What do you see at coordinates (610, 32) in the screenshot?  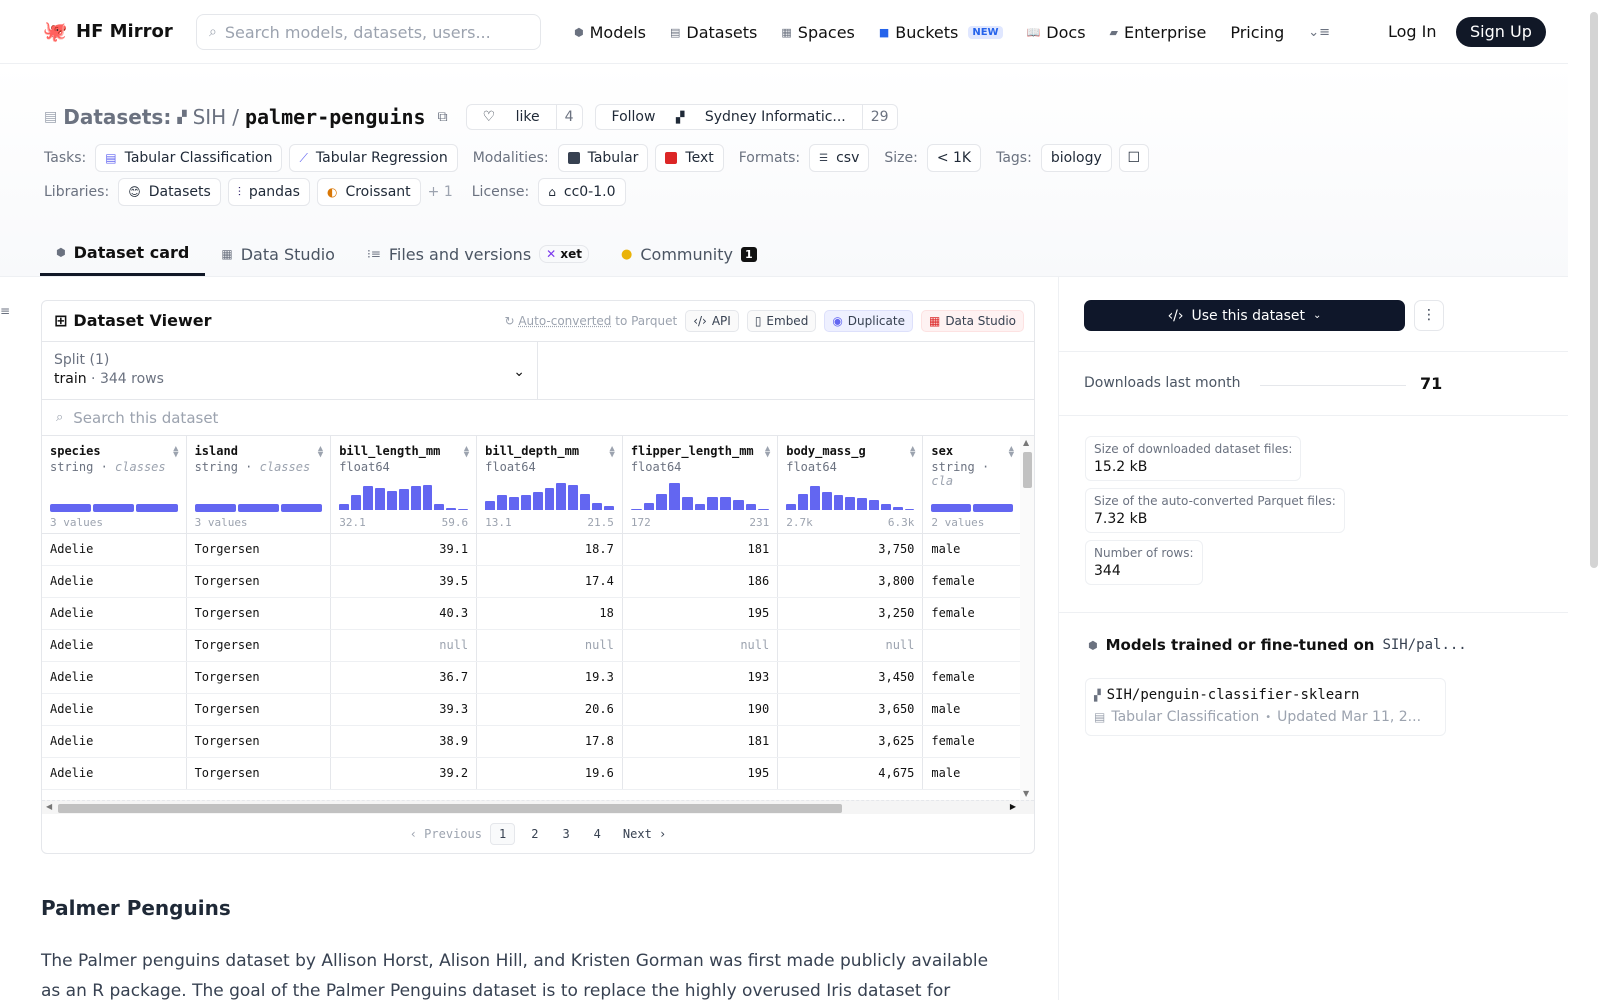 I see `nav-link-models: ⬢ Models` at bounding box center [610, 32].